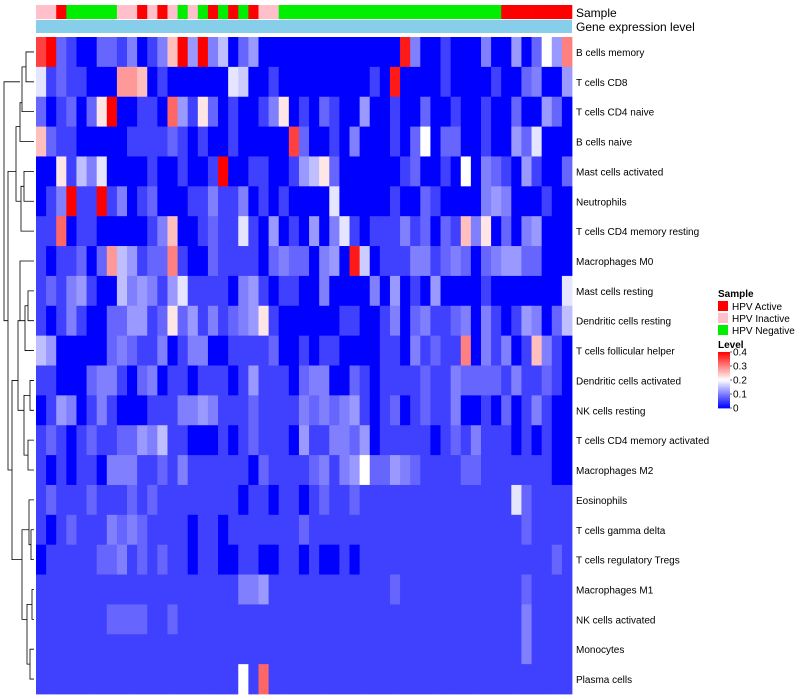 Image resolution: width=800 pixels, height=700 pixels. Describe the element at coordinates (604, 143) in the screenshot. I see `row-label: B cells naive` at that location.